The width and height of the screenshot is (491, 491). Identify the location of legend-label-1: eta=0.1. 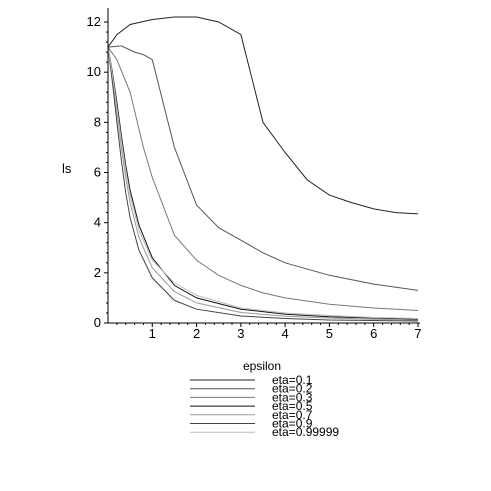
(292, 380).